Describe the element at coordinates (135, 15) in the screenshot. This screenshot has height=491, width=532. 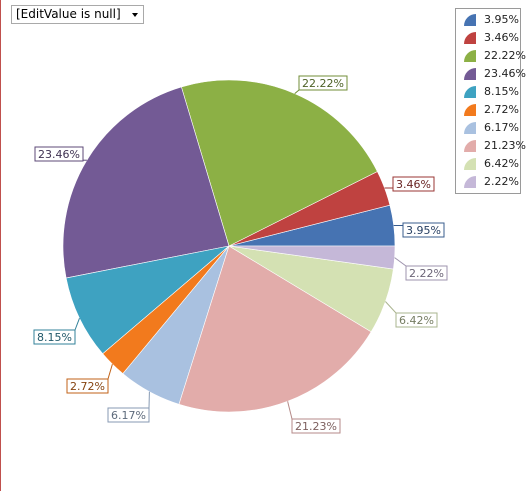
I see `chevron-down-icon` at that location.